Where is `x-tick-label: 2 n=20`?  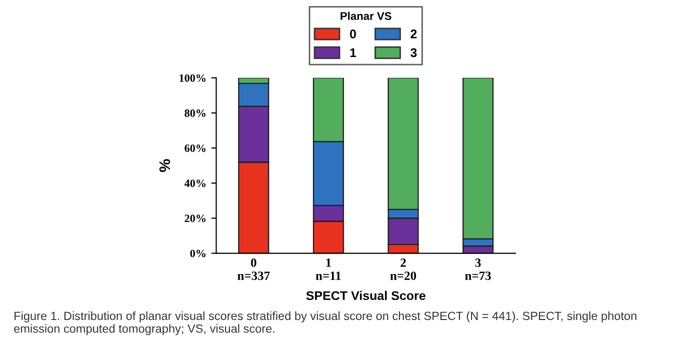 x-tick-label: 2 n=20 is located at coordinates (403, 269).